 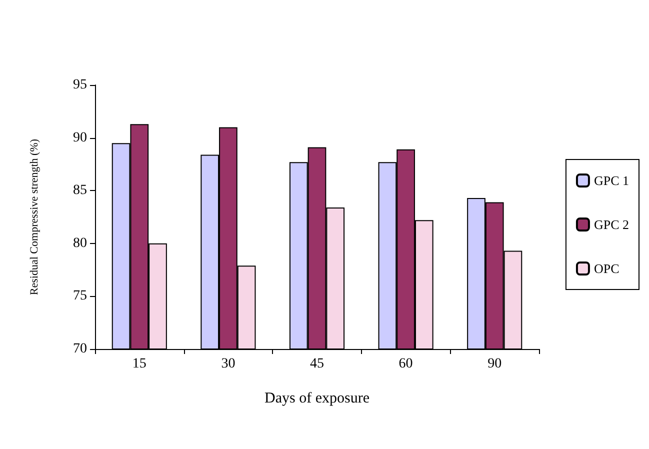 What do you see at coordinates (228, 364) in the screenshot?
I see `x-tick-label: 30` at bounding box center [228, 364].